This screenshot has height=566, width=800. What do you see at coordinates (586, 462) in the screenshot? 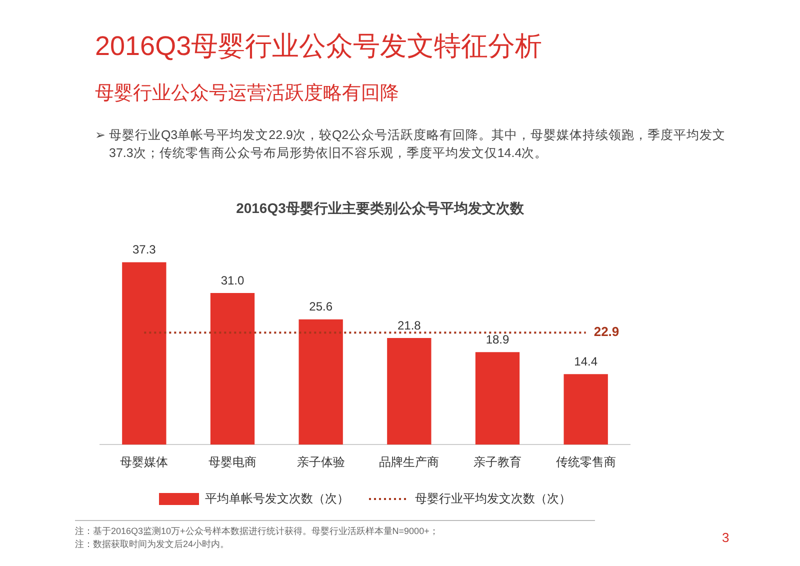
I see `x-tick-label: 传统零售商` at bounding box center [586, 462].